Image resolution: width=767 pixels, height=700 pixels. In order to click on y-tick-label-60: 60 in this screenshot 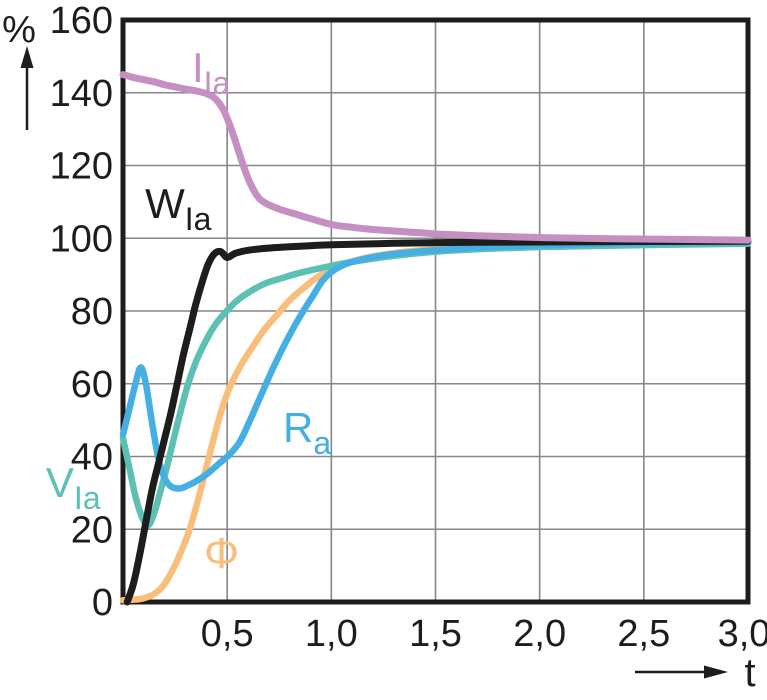, I will do `click(92, 385)`.